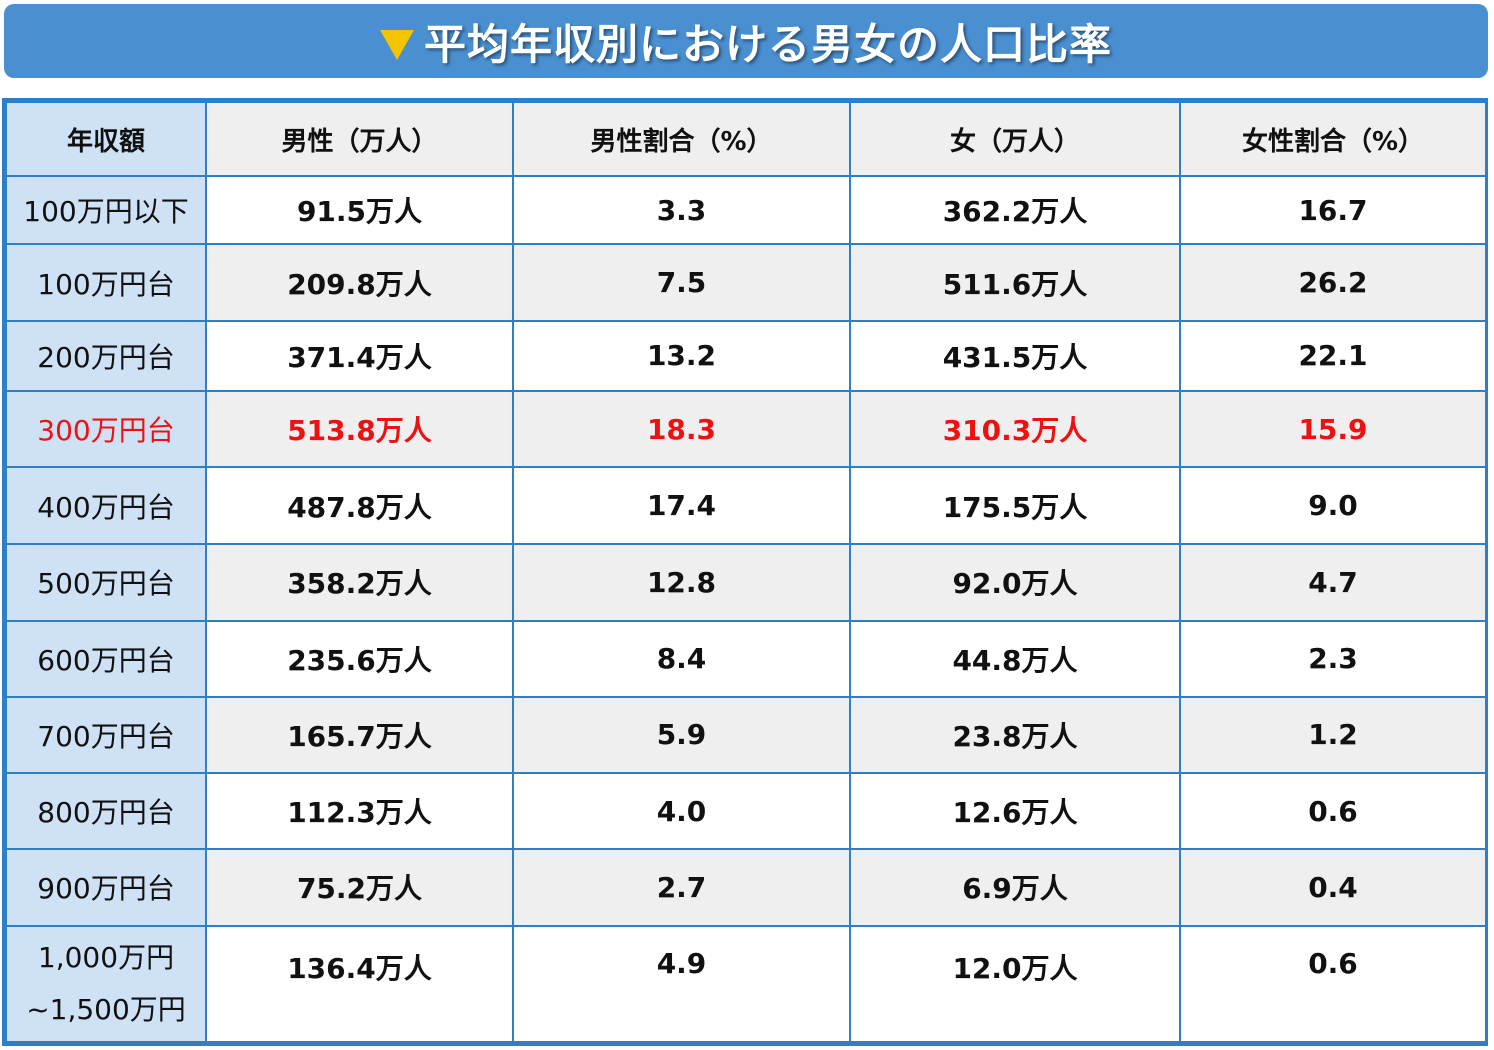  I want to click on male-pct-cell: 2.7, so click(681, 887).